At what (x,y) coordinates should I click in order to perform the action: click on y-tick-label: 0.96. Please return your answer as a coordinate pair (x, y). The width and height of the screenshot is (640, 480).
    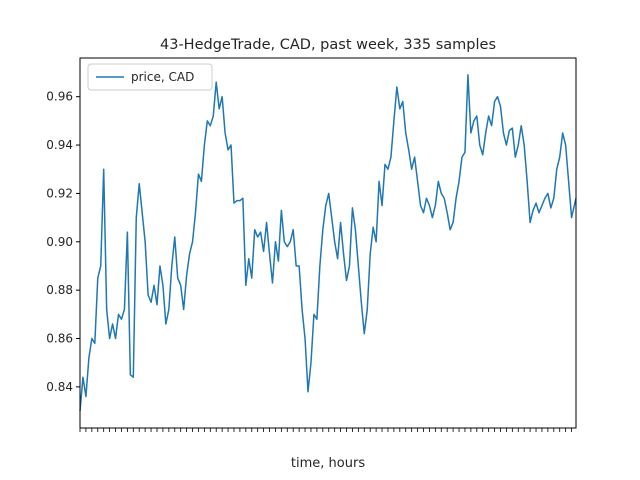
    Looking at the image, I should click on (59, 97).